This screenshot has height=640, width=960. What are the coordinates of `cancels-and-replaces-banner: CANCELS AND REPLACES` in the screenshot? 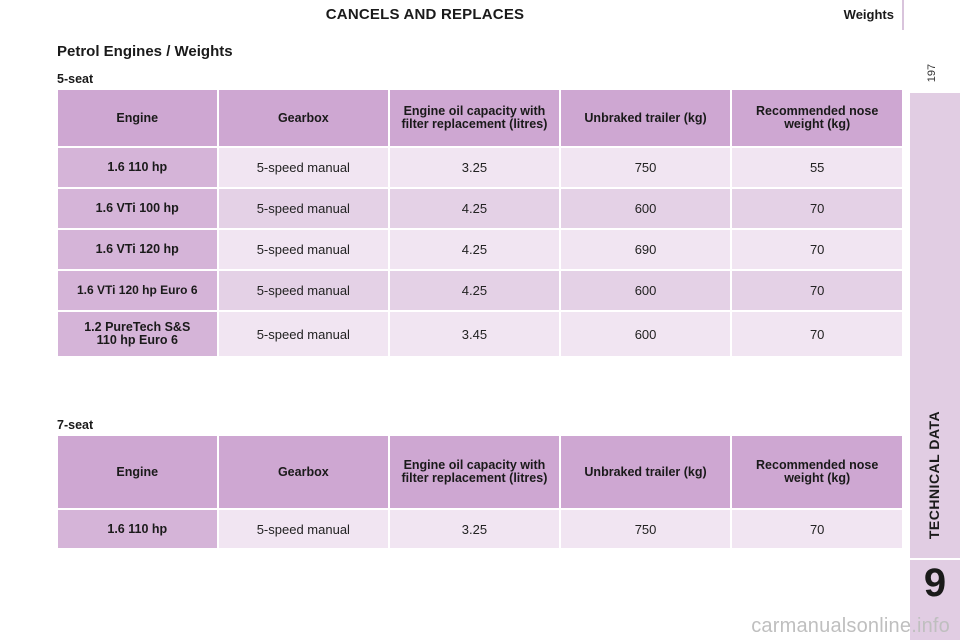 It's located at (425, 14).